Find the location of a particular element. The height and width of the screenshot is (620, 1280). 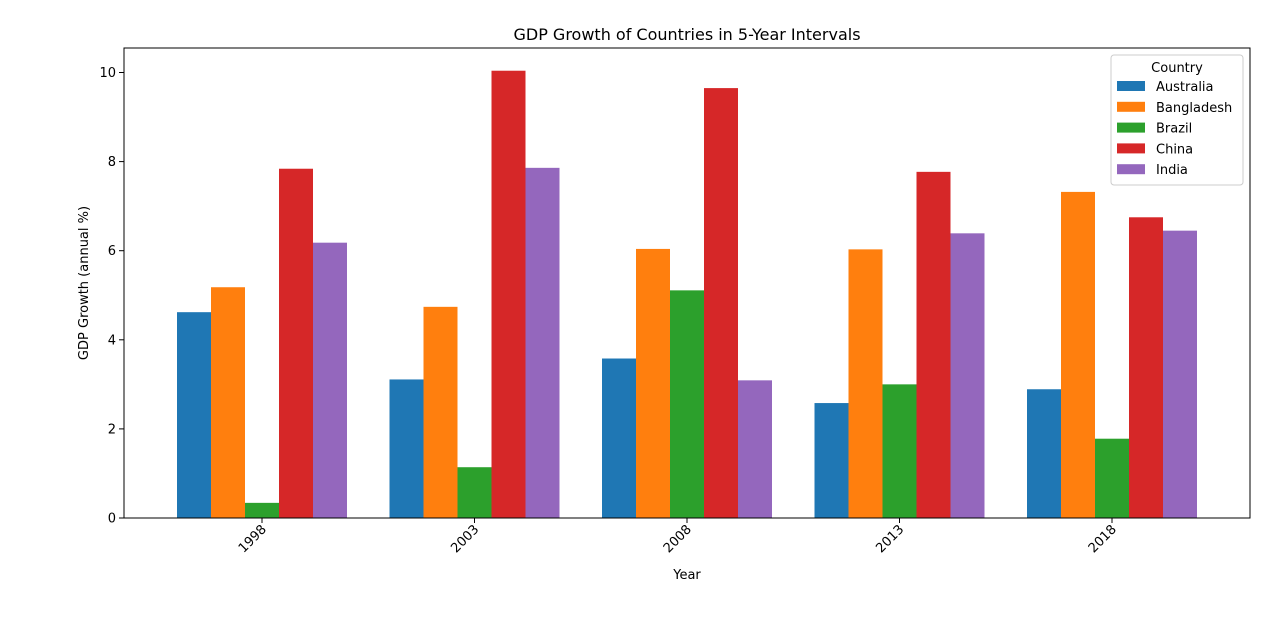

bar-india-2008 is located at coordinates (755, 449).